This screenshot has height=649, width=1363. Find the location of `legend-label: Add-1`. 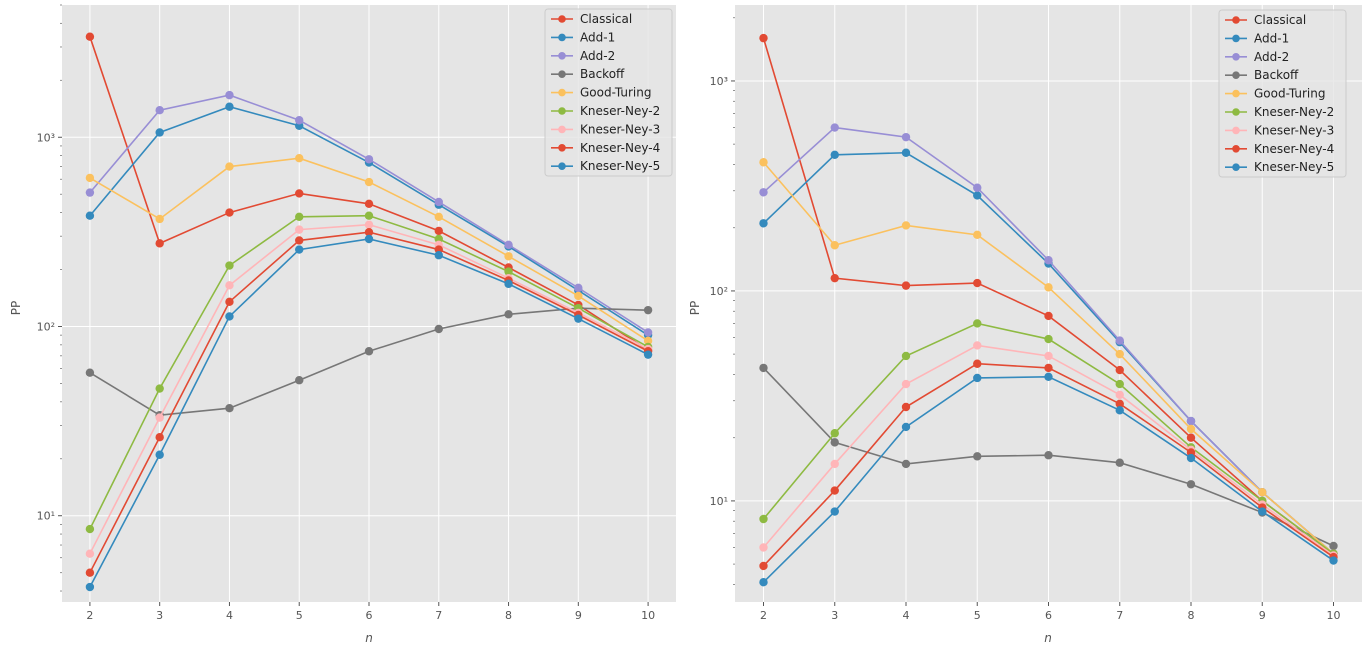

legend-label: Add-1 is located at coordinates (597, 37).